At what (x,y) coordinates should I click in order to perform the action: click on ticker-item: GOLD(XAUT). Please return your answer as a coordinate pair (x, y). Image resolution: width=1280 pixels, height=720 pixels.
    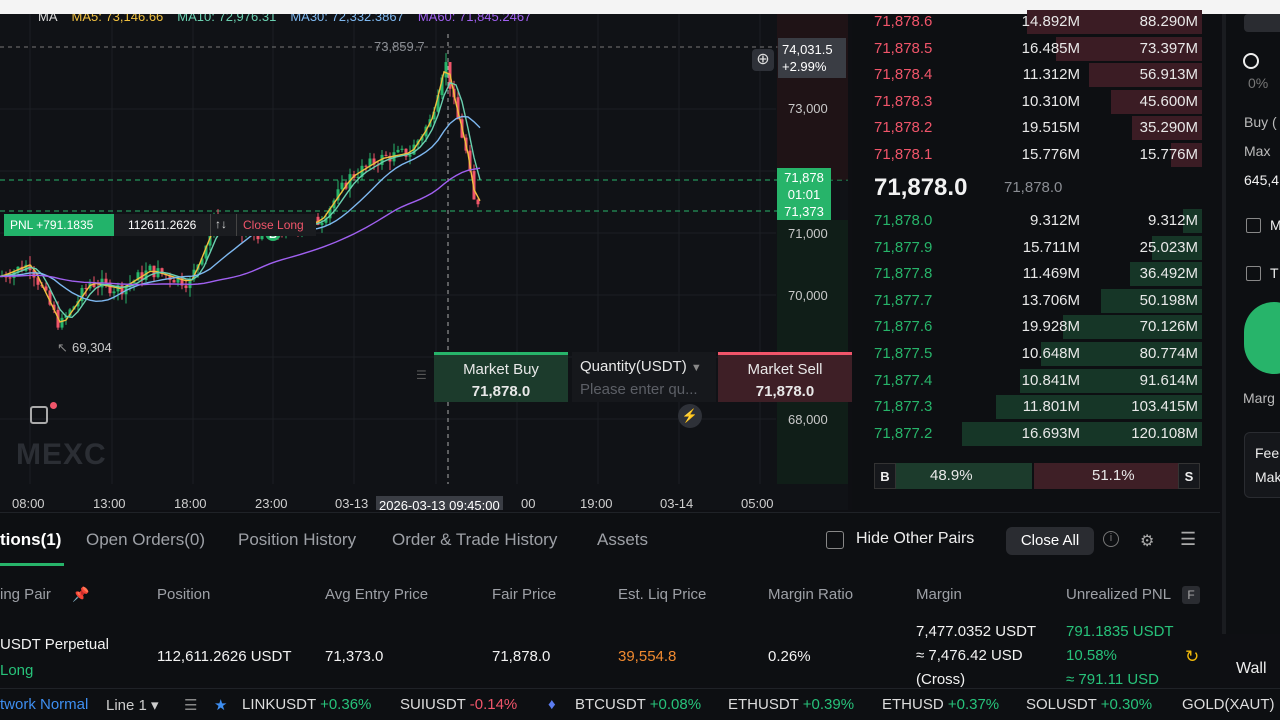
    Looking at the image, I should click on (1228, 704).